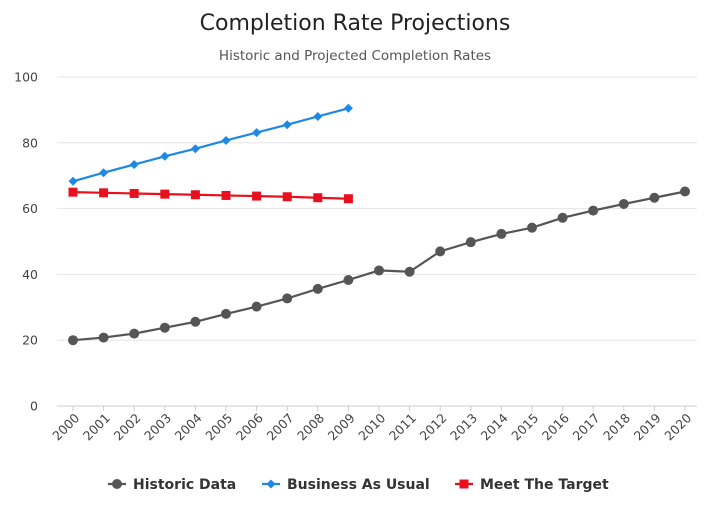 The image size is (710, 513). I want to click on series-line-meet-the-target, so click(210, 195).